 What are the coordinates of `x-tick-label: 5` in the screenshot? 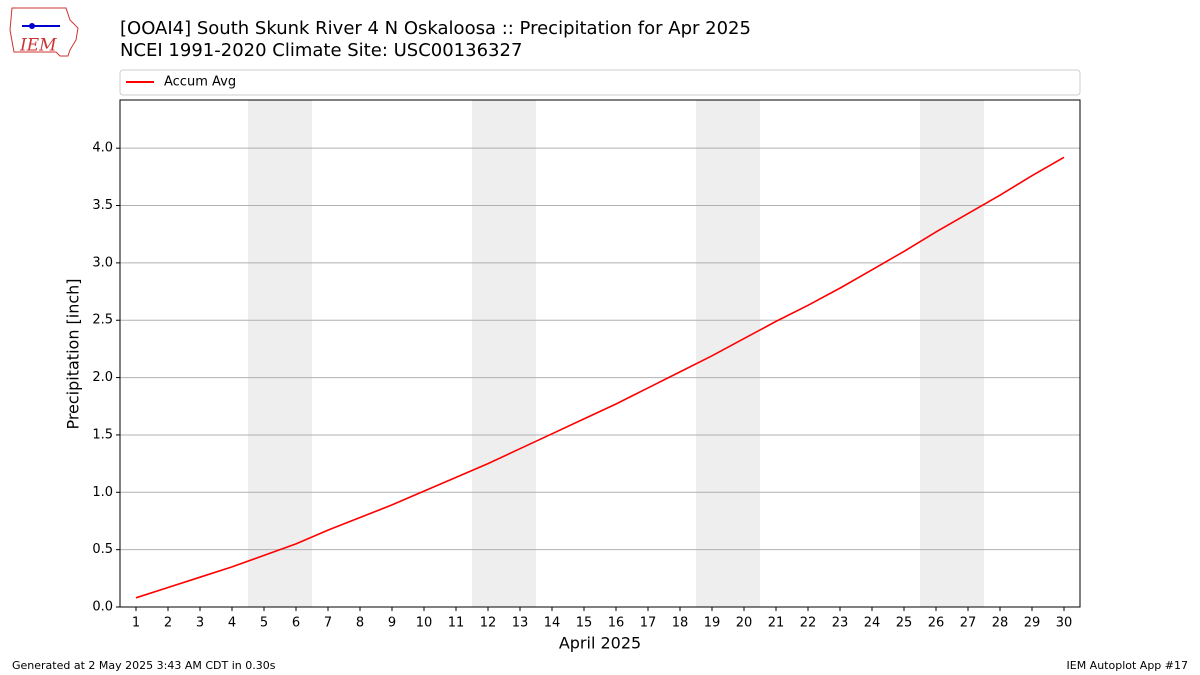 It's located at (264, 623).